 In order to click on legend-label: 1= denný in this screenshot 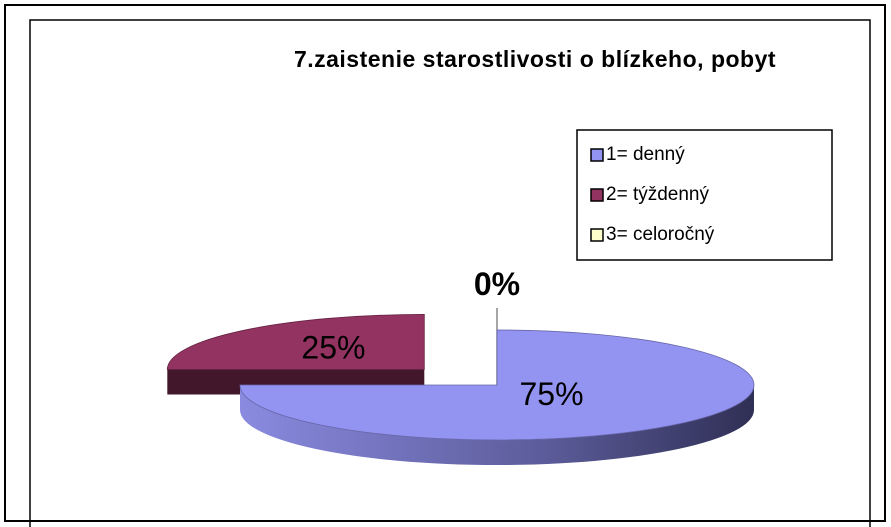, I will do `click(645, 154)`.